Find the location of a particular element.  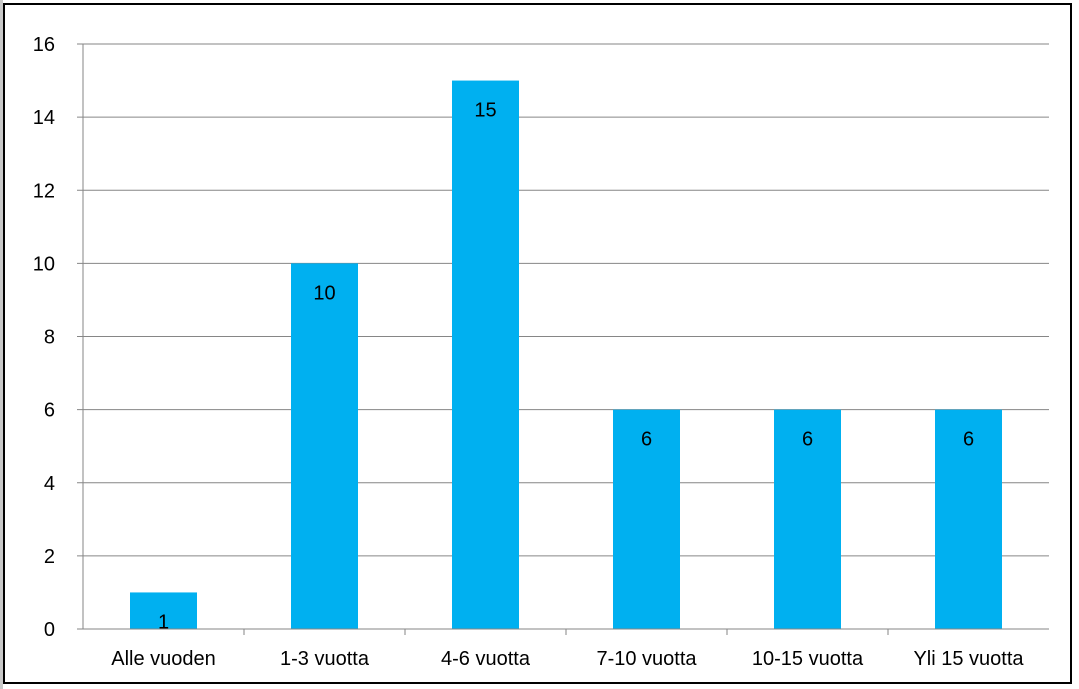

category-label: Yli 15 vuotta is located at coordinates (968, 659).